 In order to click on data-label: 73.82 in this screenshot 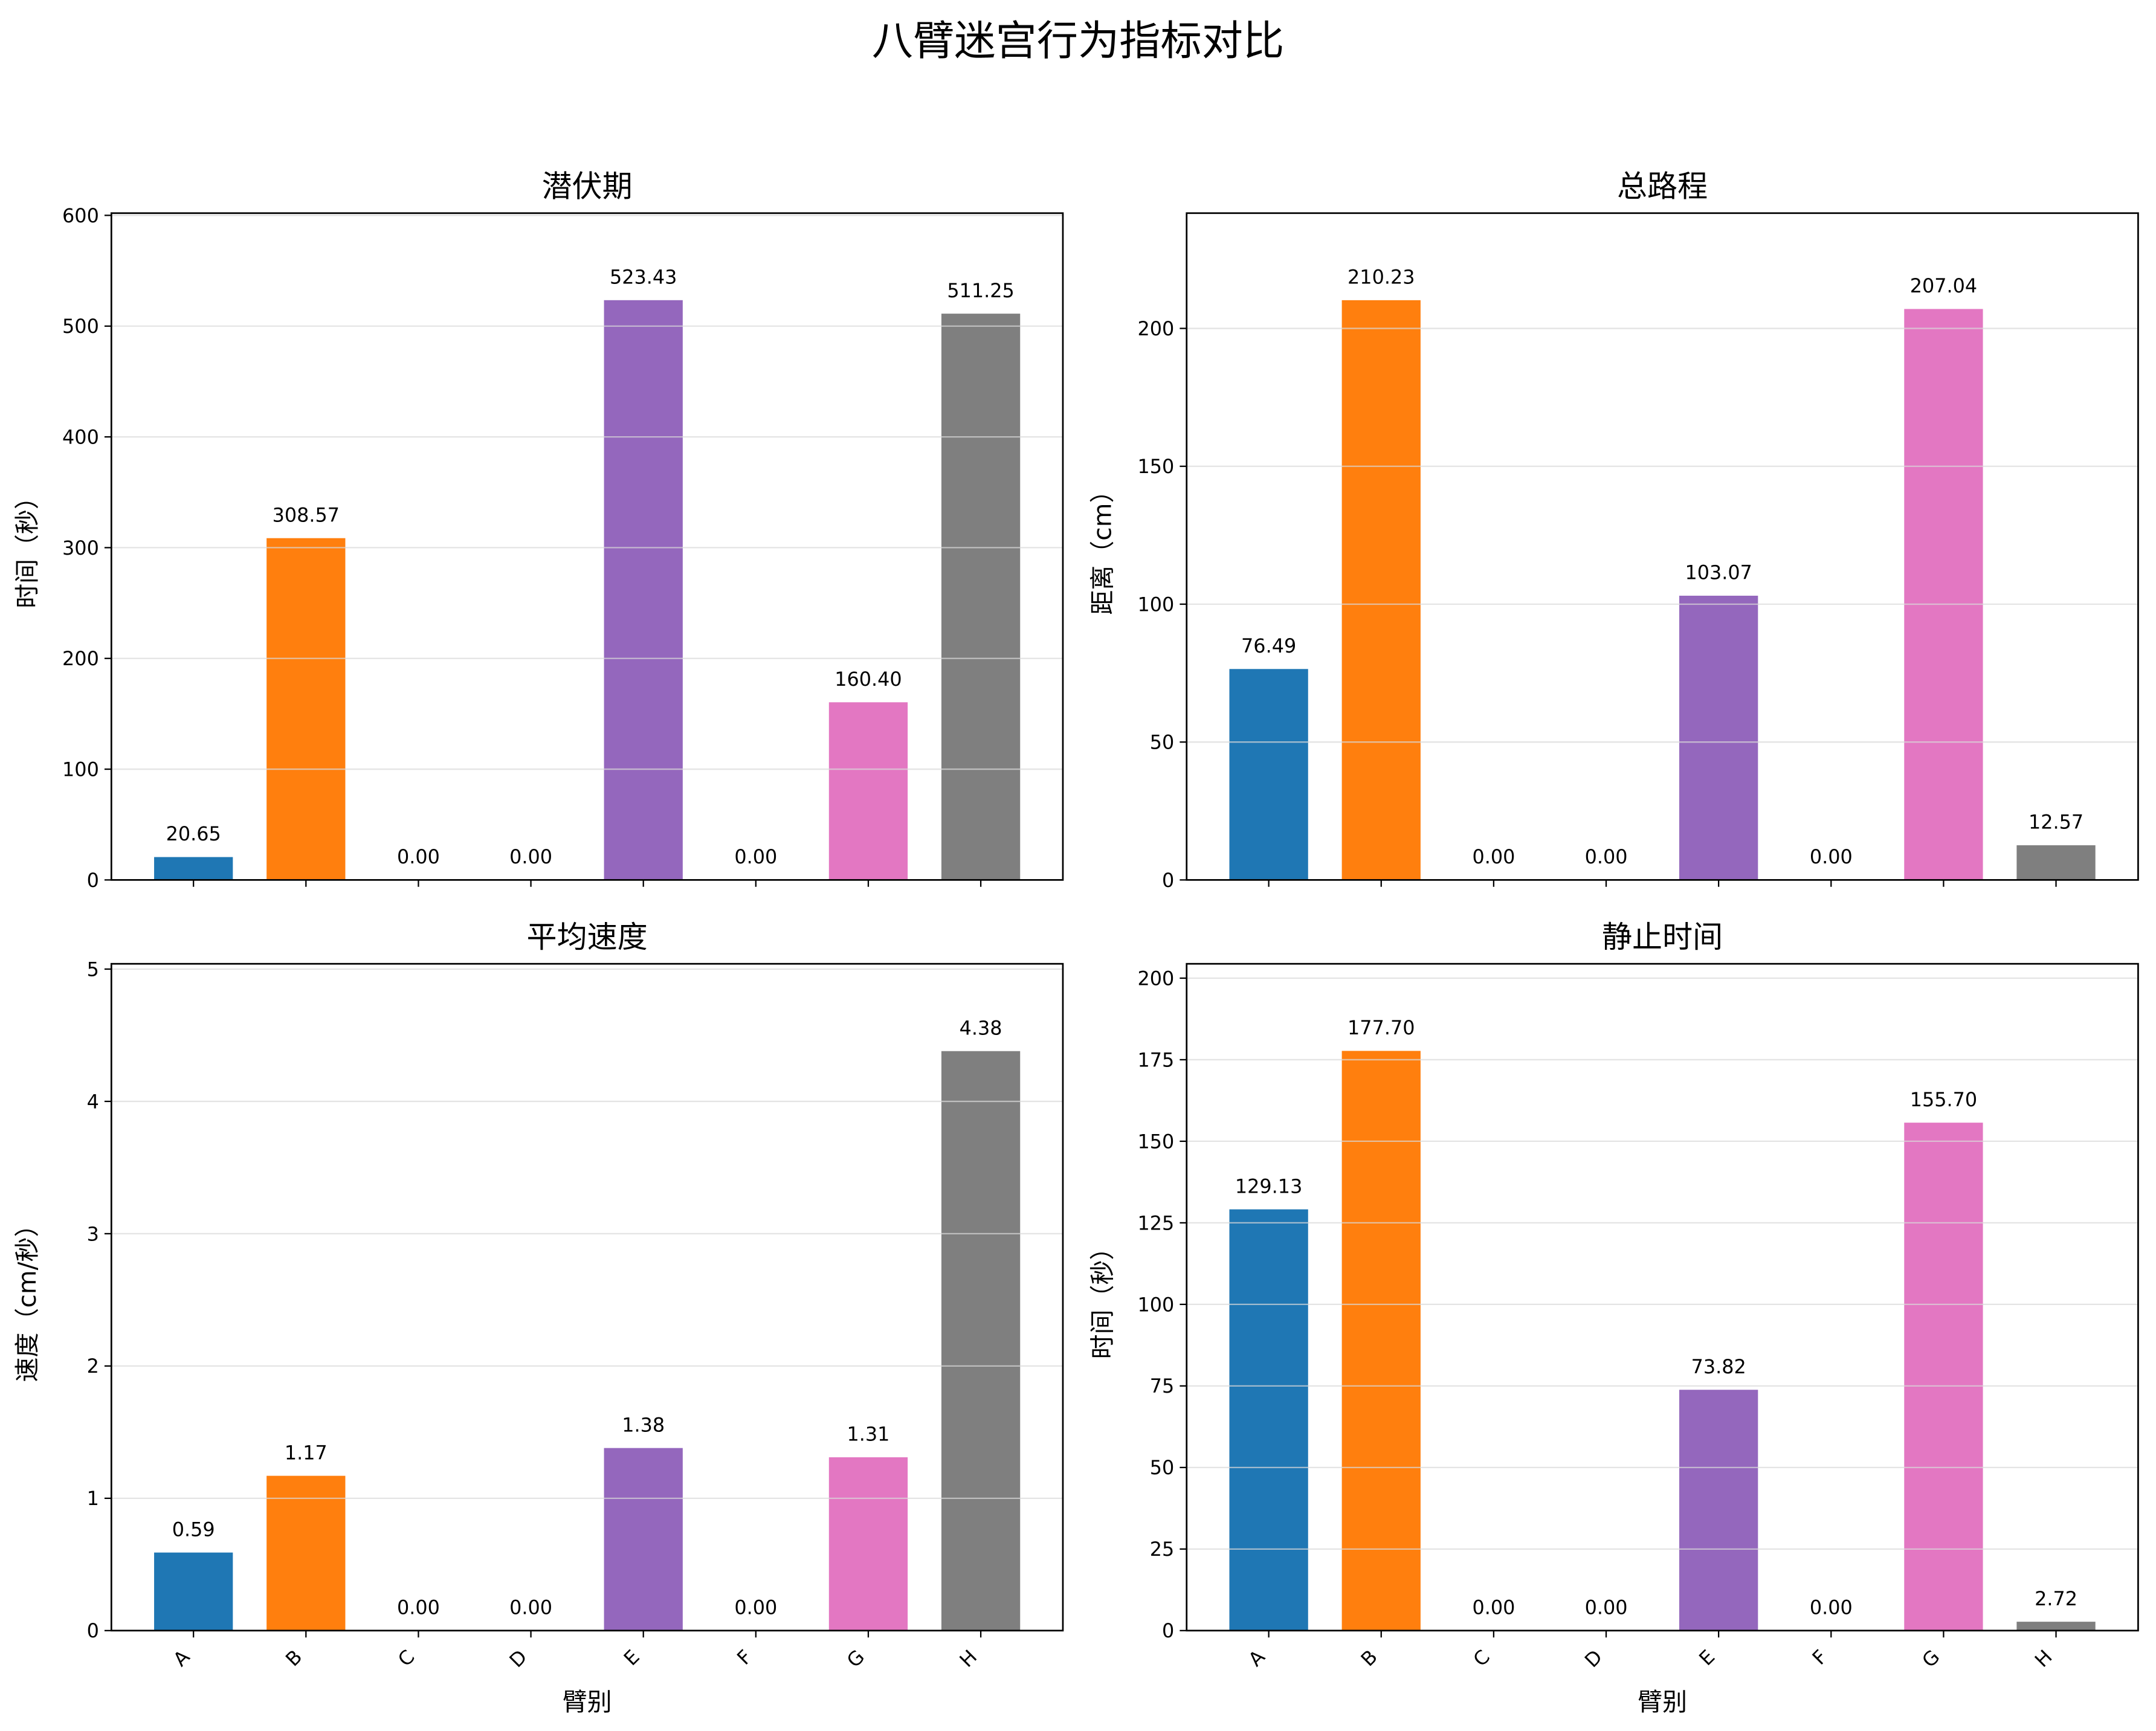, I will do `click(1719, 1366)`.